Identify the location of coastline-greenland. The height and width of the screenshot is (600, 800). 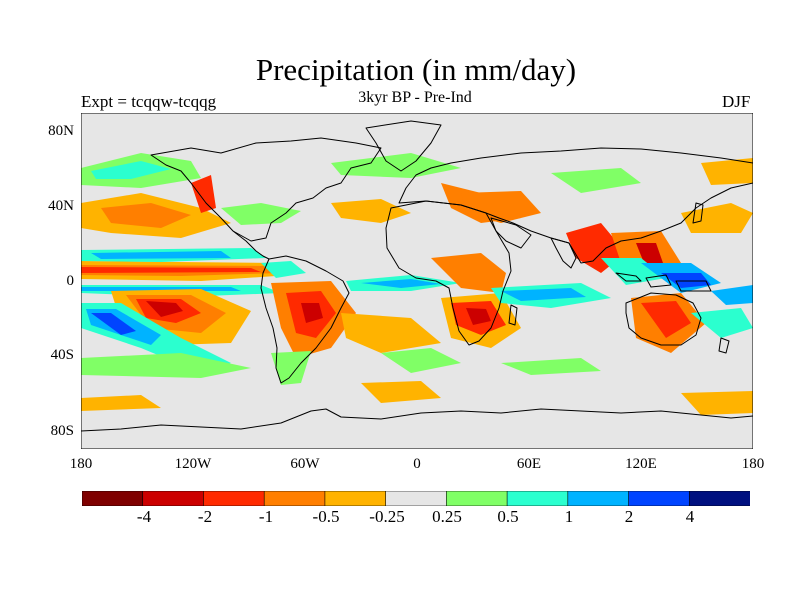
(403, 146).